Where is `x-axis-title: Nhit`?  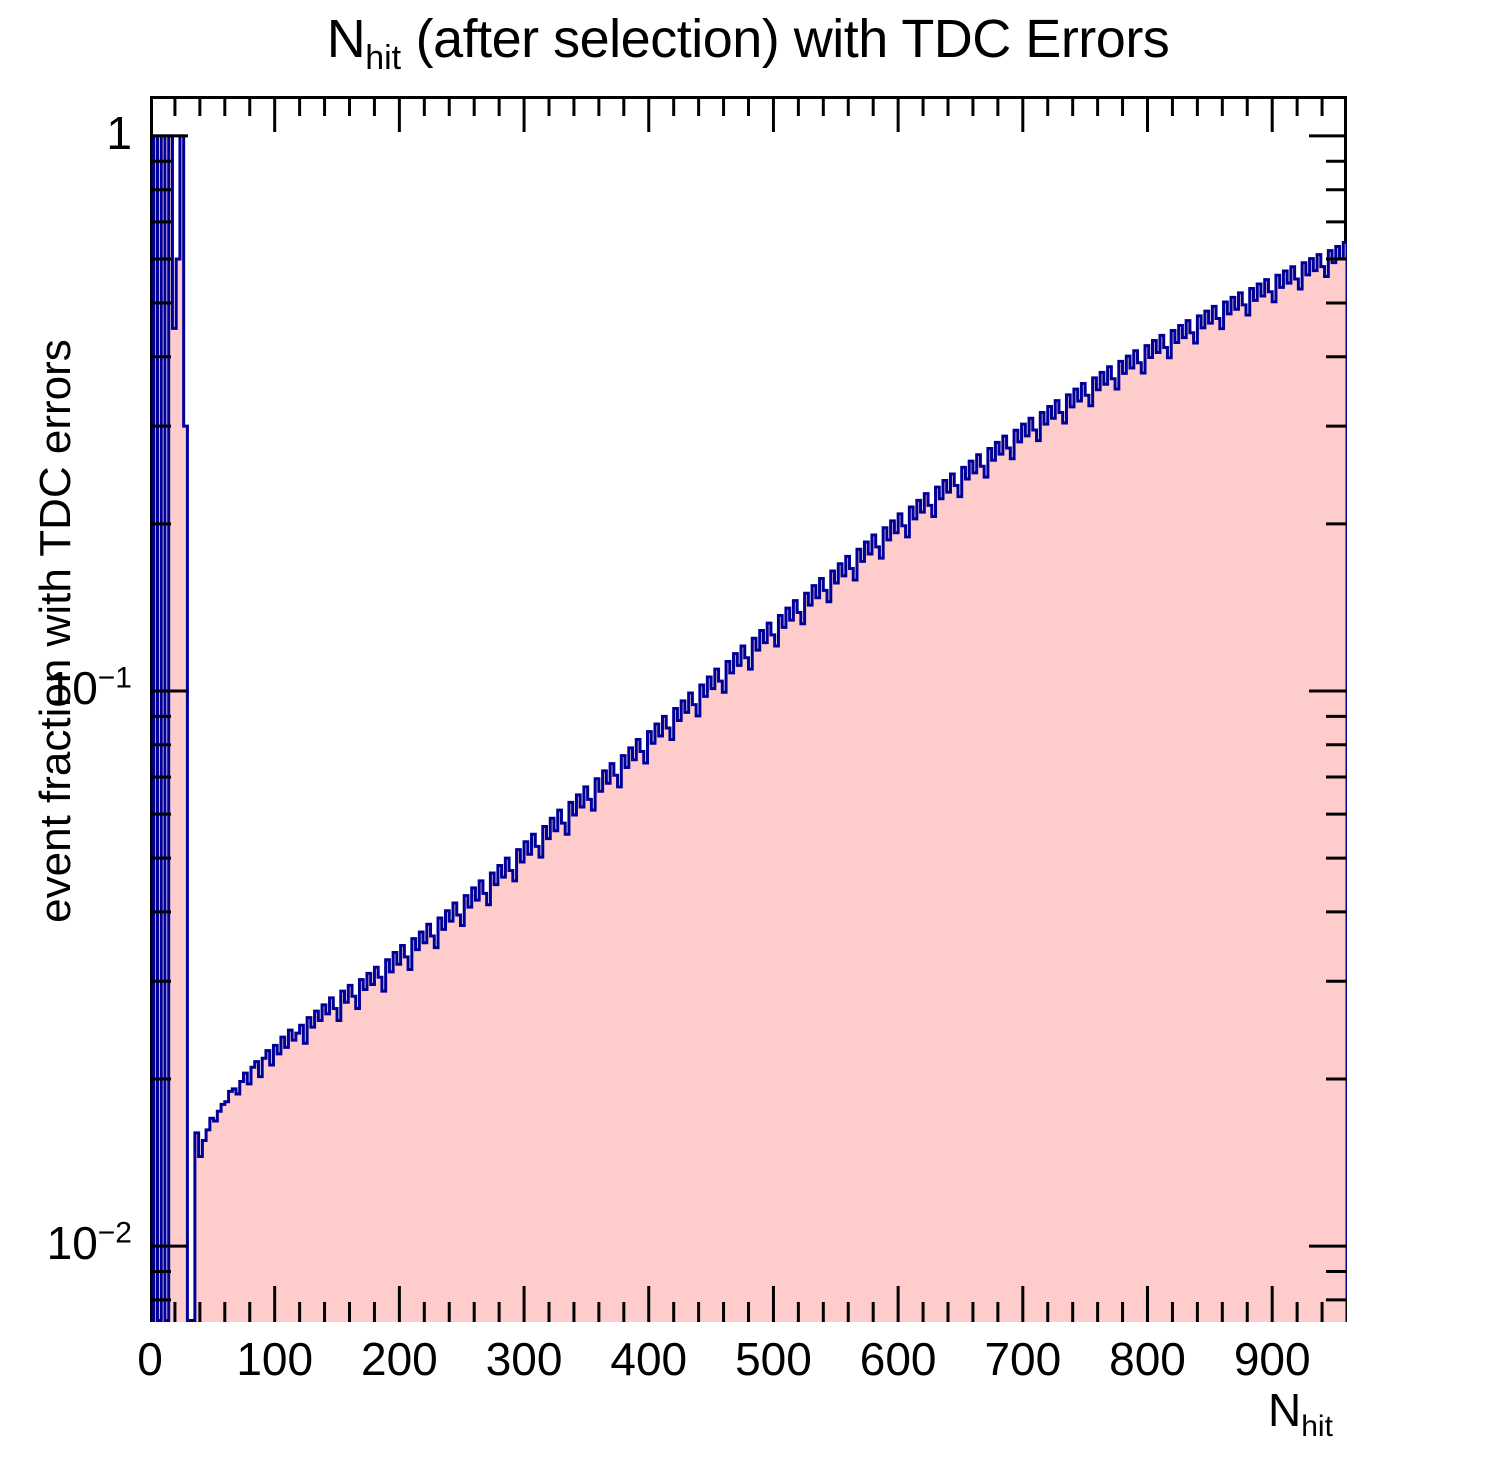
x-axis-title: Nhit is located at coordinates (1300, 1413).